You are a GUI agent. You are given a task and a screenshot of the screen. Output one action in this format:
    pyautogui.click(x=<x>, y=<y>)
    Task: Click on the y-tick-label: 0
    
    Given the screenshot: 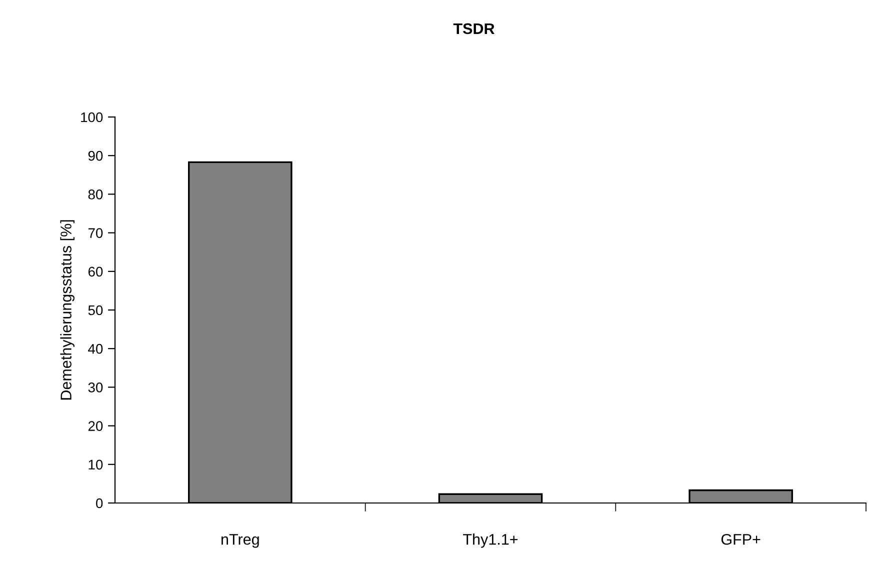 What is the action you would take?
    pyautogui.click(x=99, y=503)
    